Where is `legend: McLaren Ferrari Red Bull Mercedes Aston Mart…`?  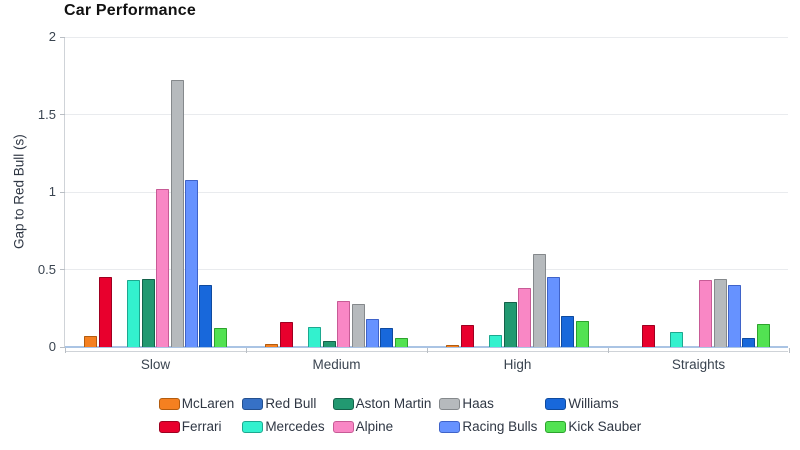 legend: McLaren Ferrari Red Bull Mercedes Aston Mart… is located at coordinates (400, 415).